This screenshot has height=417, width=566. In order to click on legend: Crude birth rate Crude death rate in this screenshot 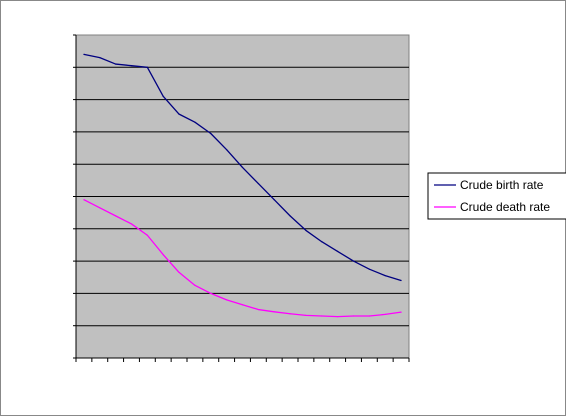, I will do `click(496, 196)`.